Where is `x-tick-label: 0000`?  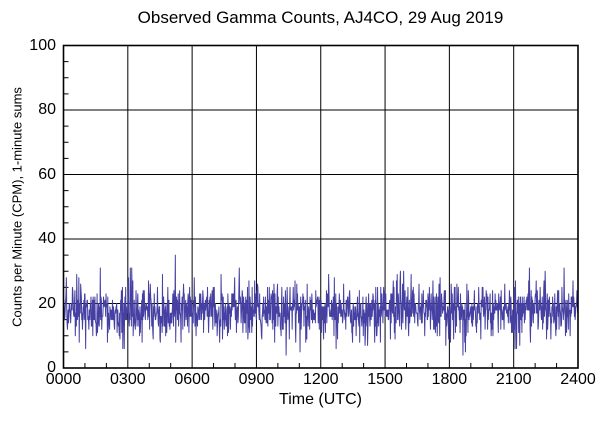 x-tick-label: 0000 is located at coordinates (63, 379).